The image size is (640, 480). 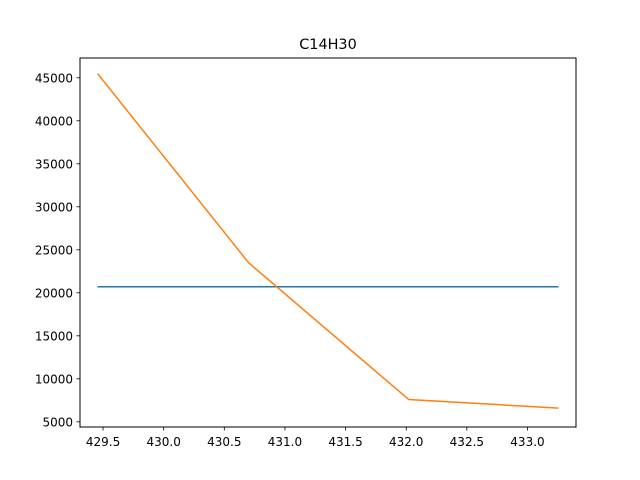 I want to click on y-tick-label: 25000, so click(x=54, y=250).